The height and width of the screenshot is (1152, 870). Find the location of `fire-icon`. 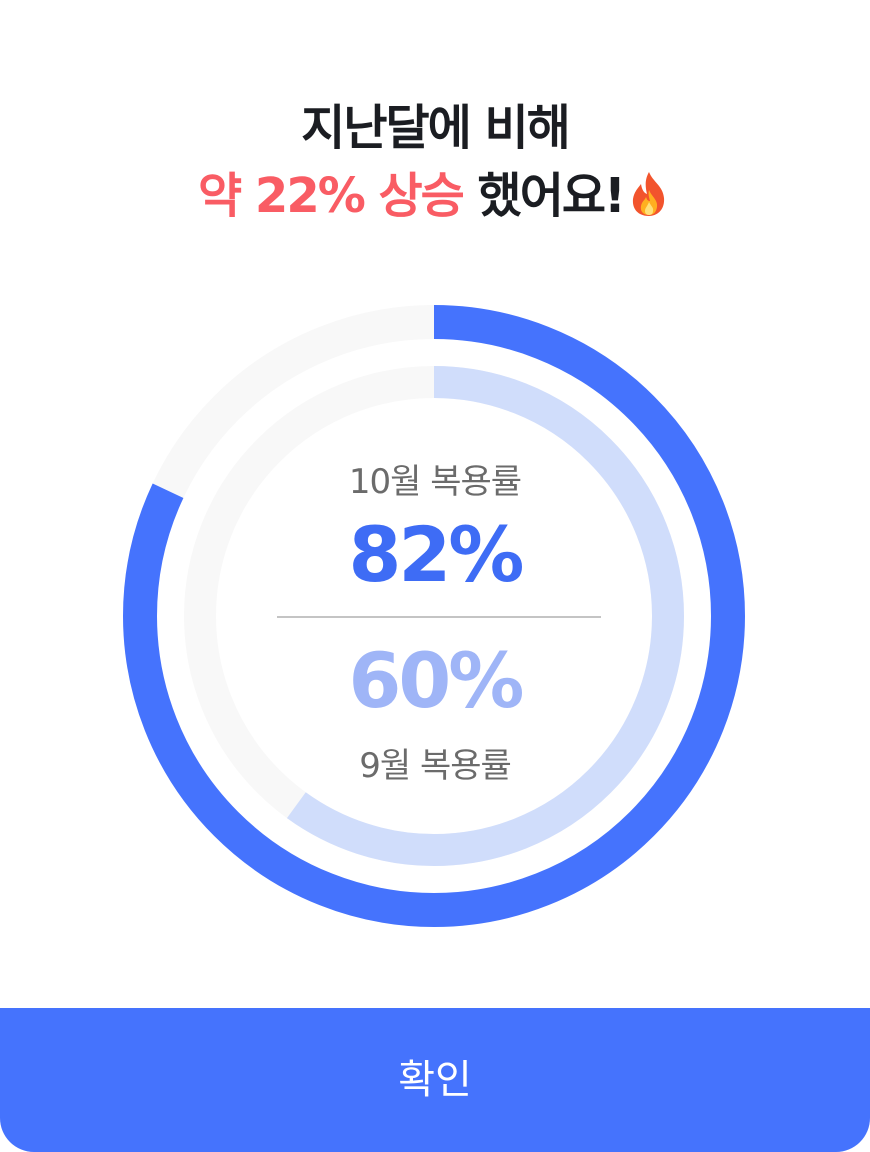

fire-icon is located at coordinates (649, 202).